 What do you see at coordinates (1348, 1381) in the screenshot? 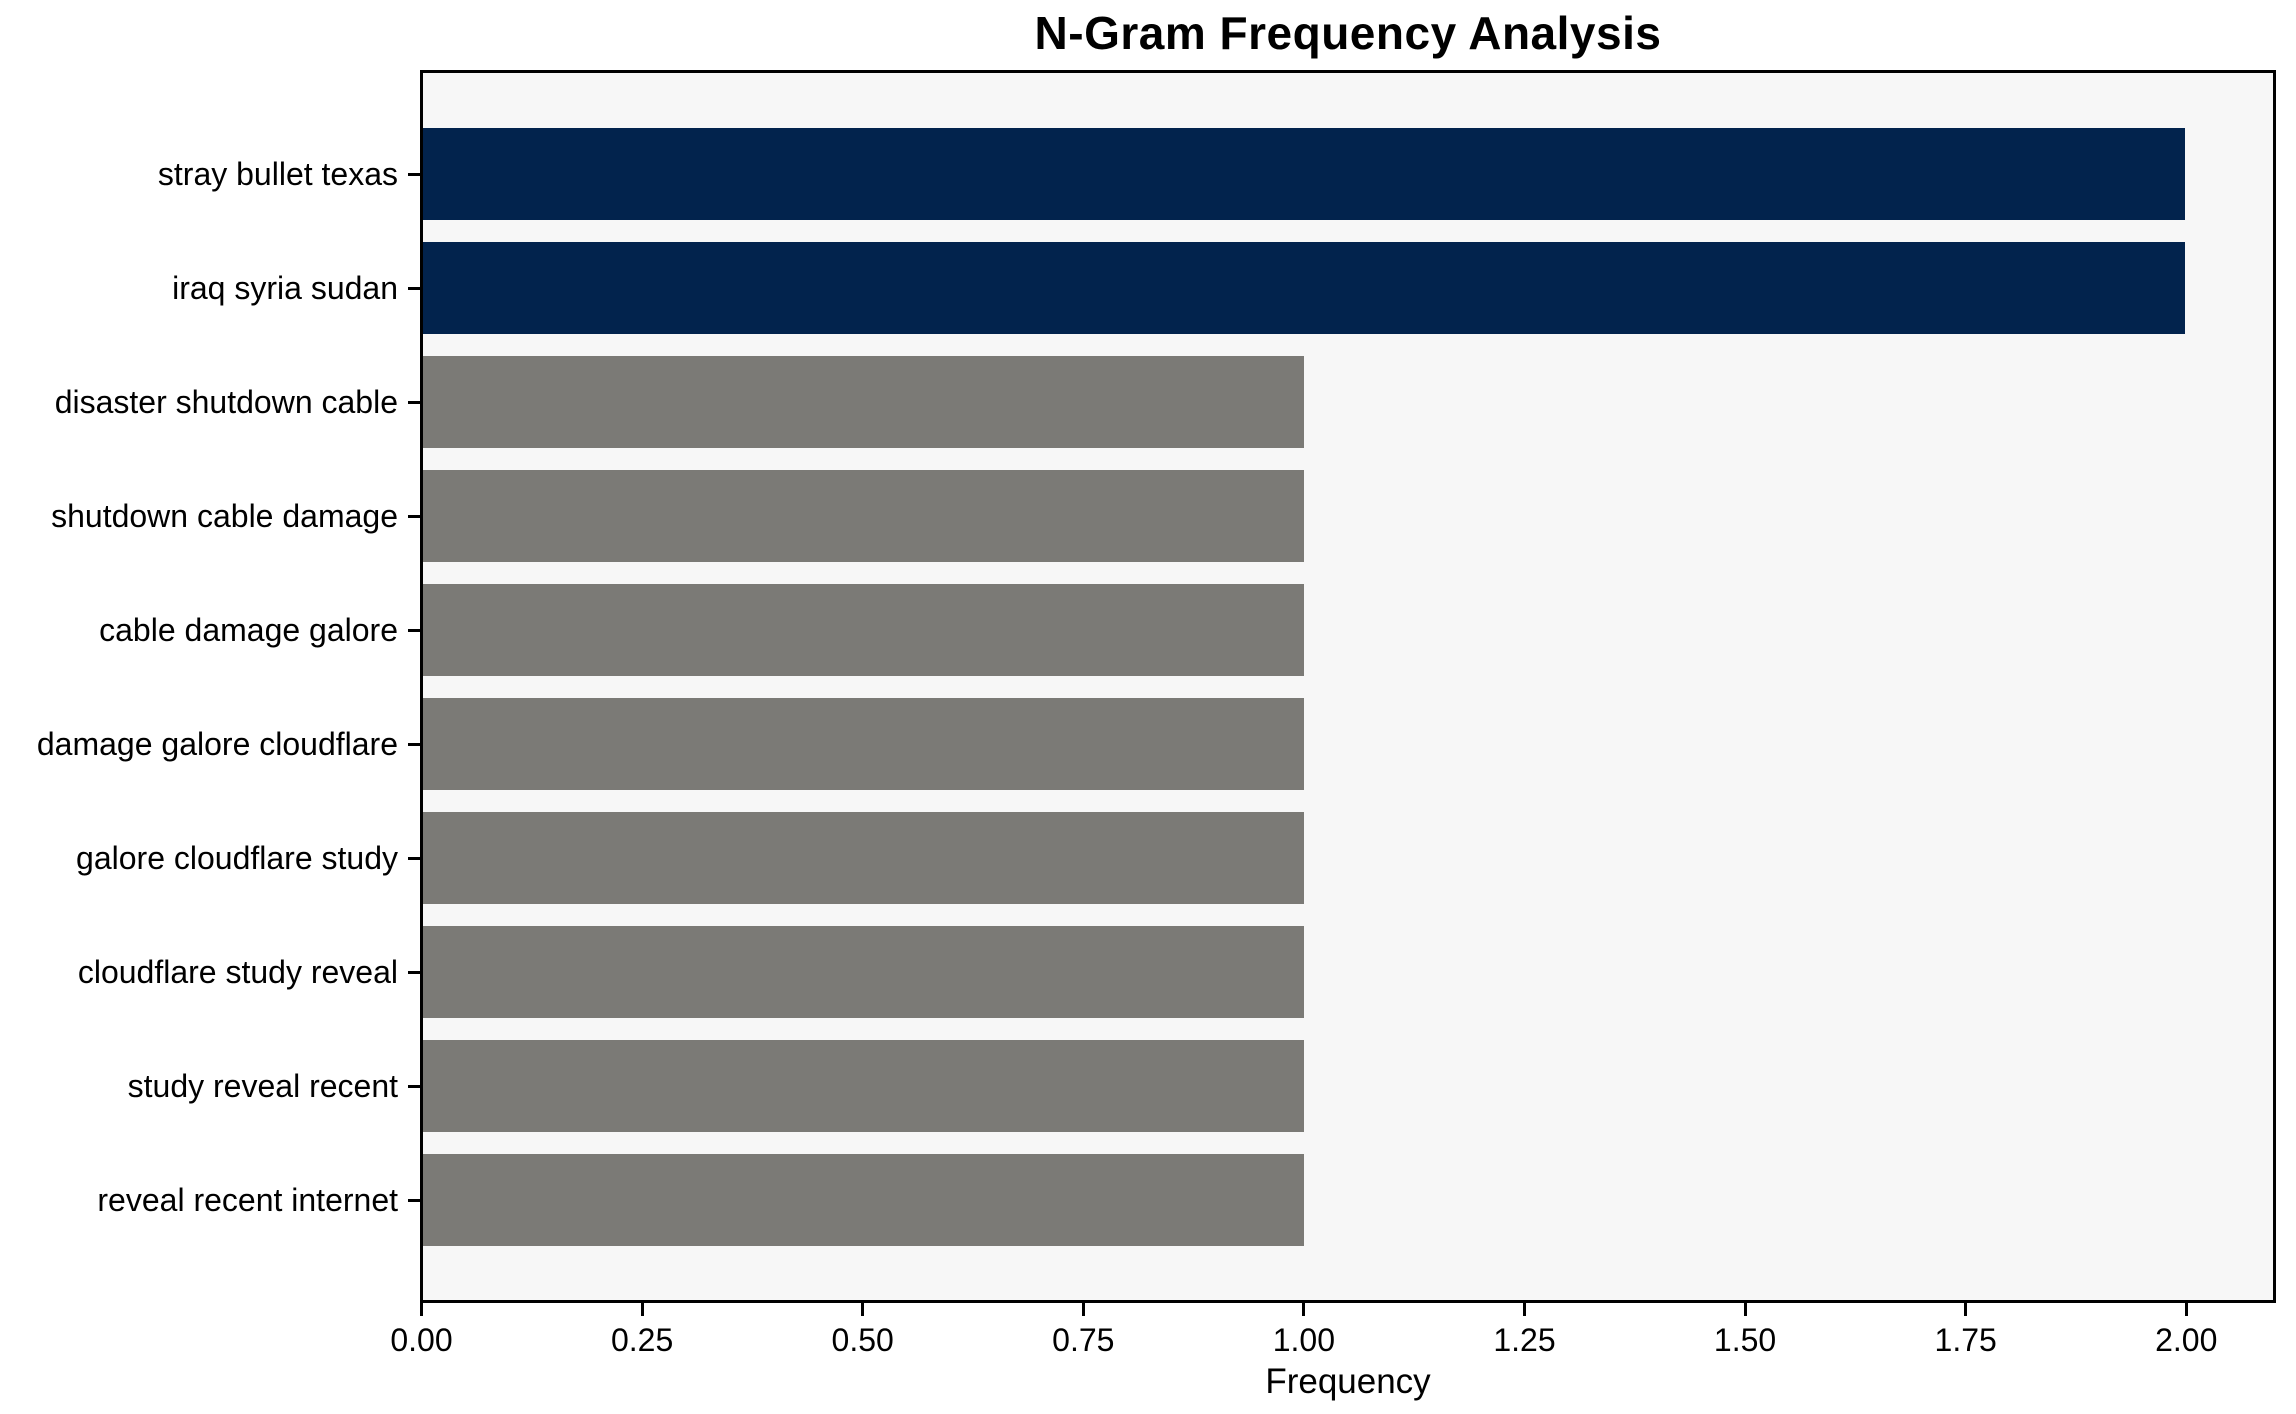
I see `x-axis-title: Frequency` at bounding box center [1348, 1381].